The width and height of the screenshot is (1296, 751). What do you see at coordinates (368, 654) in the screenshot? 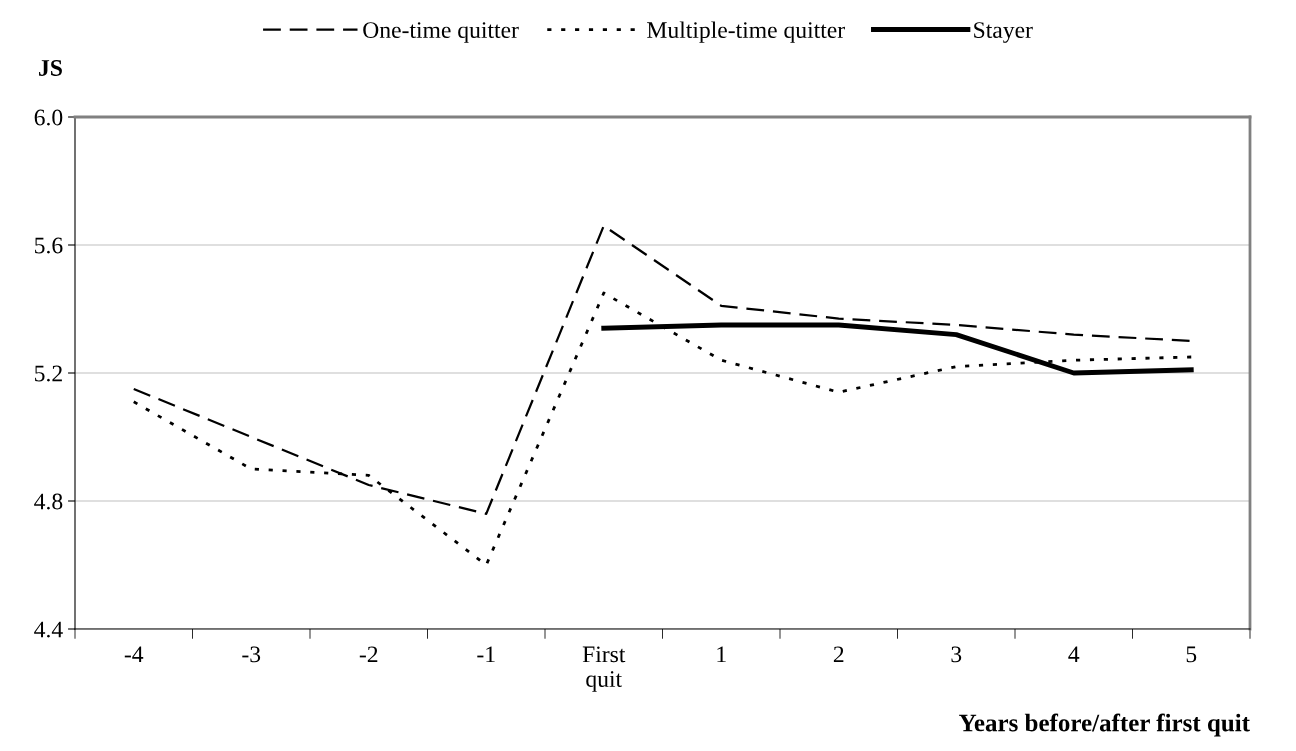
I see `x-tick-label: -2` at bounding box center [368, 654].